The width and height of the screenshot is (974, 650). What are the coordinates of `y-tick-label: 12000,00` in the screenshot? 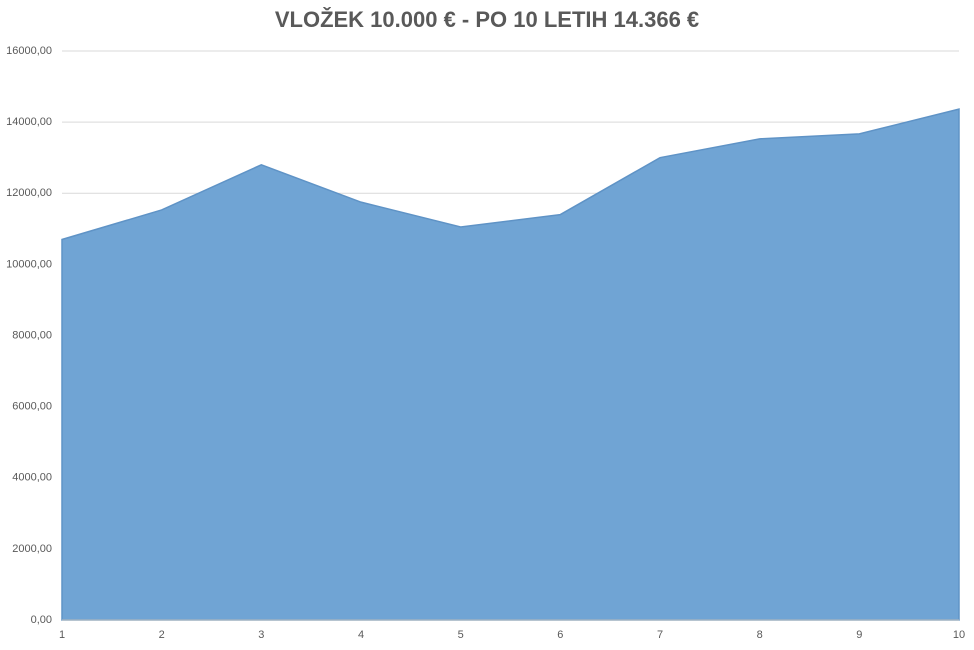 It's located at (29, 193).